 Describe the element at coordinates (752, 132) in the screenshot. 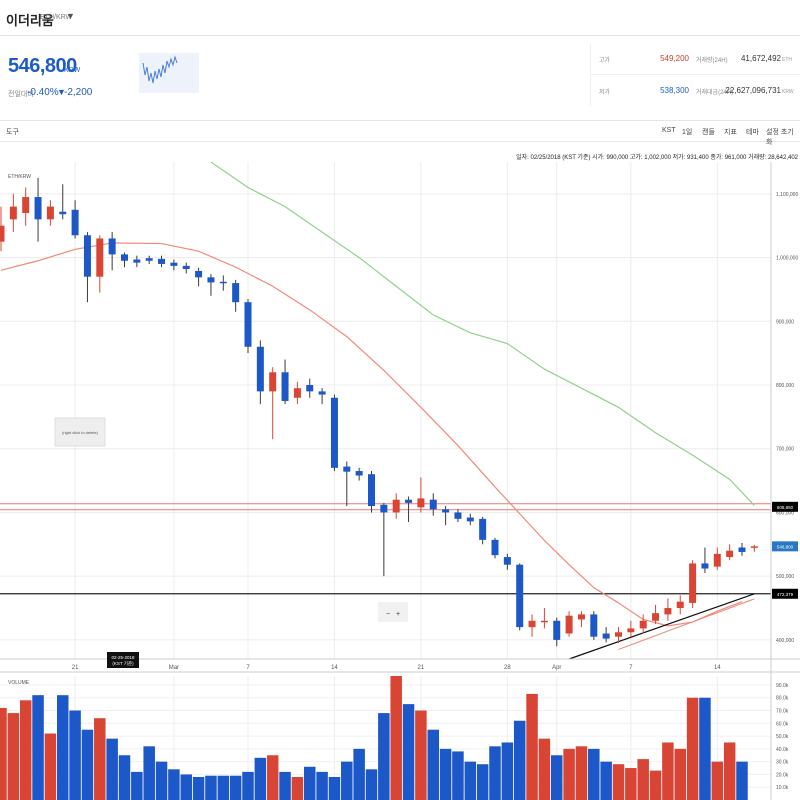

I see `theme-menu: 테마` at that location.